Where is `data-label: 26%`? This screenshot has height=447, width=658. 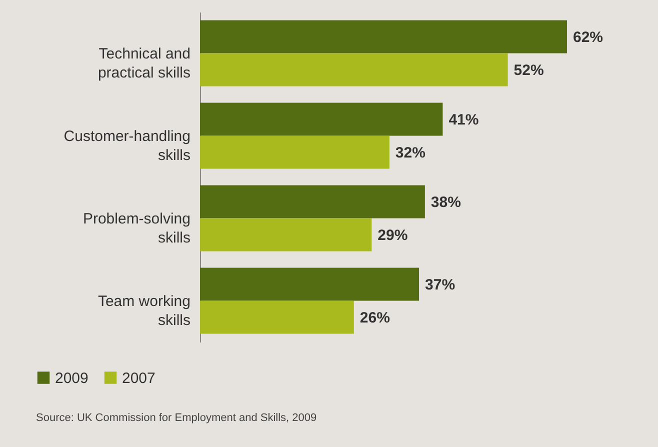
data-label: 26% is located at coordinates (375, 317).